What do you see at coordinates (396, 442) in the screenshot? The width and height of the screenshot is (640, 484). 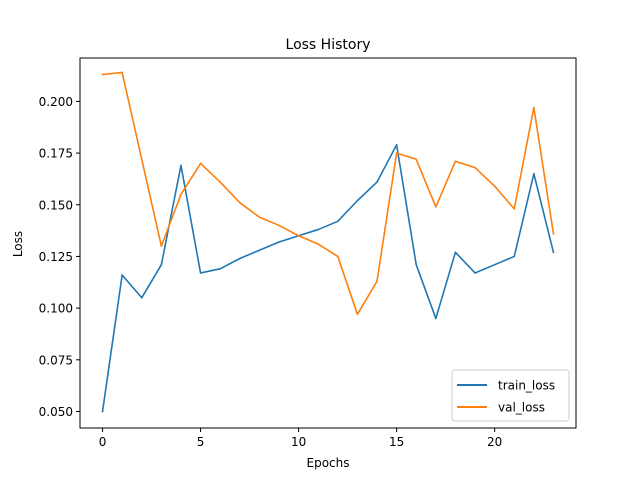 I see `x-tick-label: 15` at bounding box center [396, 442].